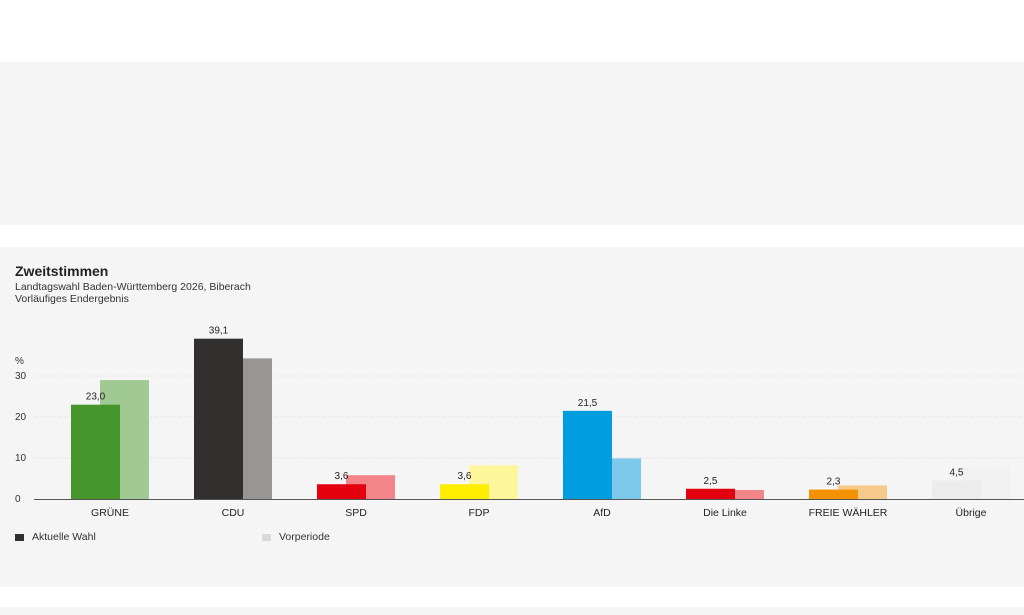 This screenshot has width=1024, height=615. Describe the element at coordinates (21, 417) in the screenshot. I see `y-tick-label: 20` at that location.